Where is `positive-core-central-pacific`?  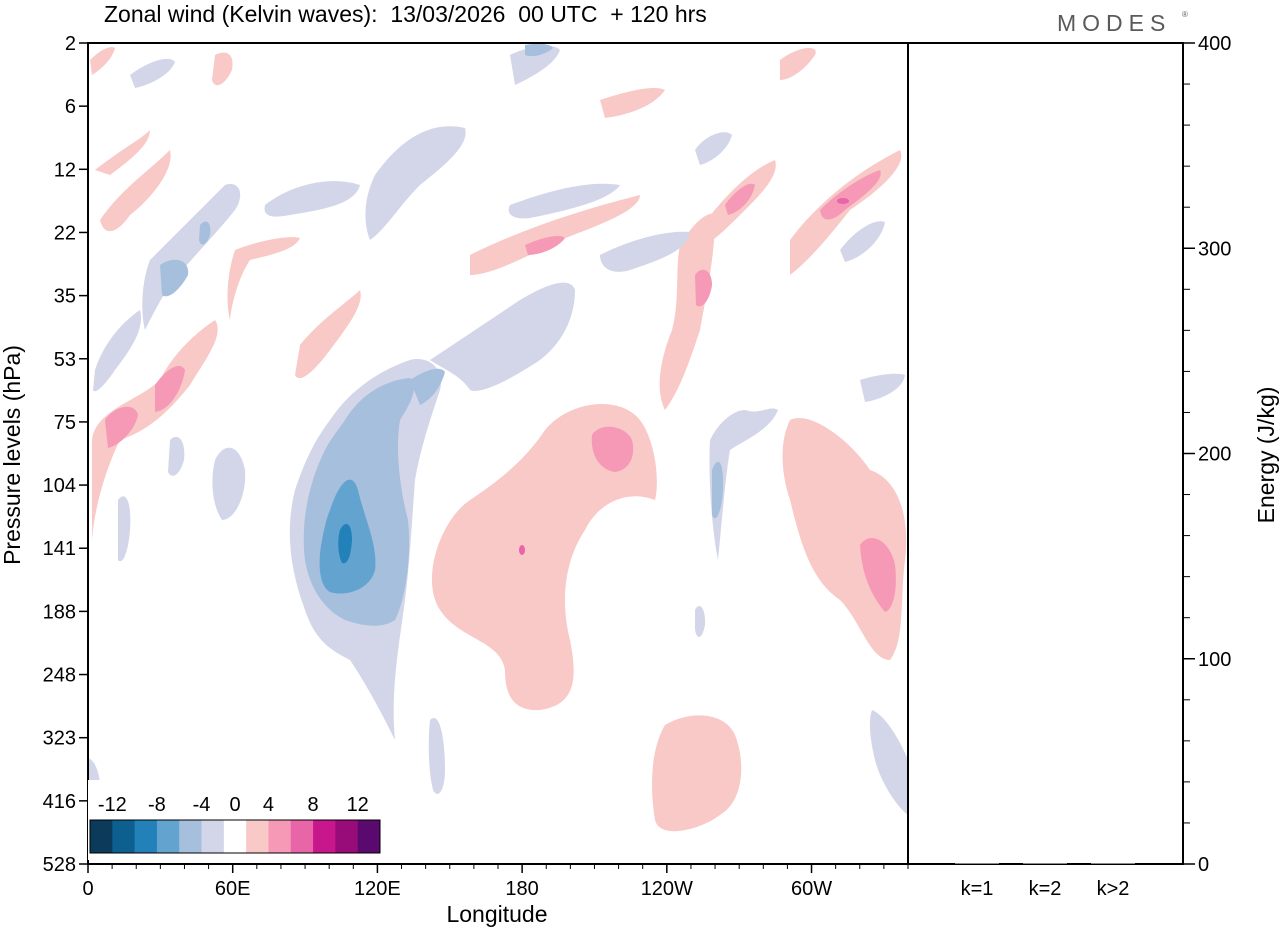
positive-core-central-pacific is located at coordinates (612, 449).